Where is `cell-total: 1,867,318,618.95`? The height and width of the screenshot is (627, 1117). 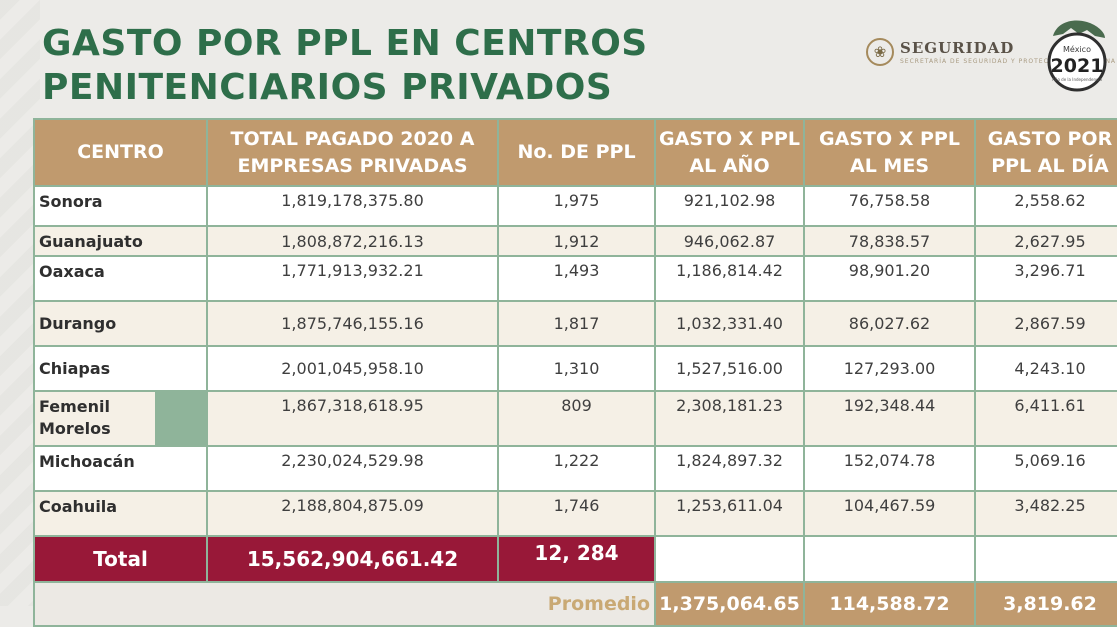 cell-total: 1,867,318,618.95 is located at coordinates (352, 418).